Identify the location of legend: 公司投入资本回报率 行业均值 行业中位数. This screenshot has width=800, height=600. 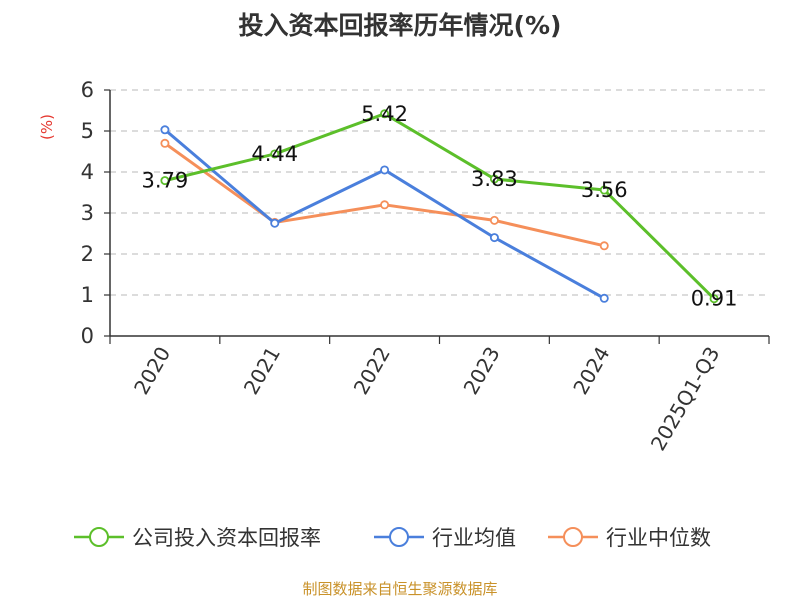
(392, 538).